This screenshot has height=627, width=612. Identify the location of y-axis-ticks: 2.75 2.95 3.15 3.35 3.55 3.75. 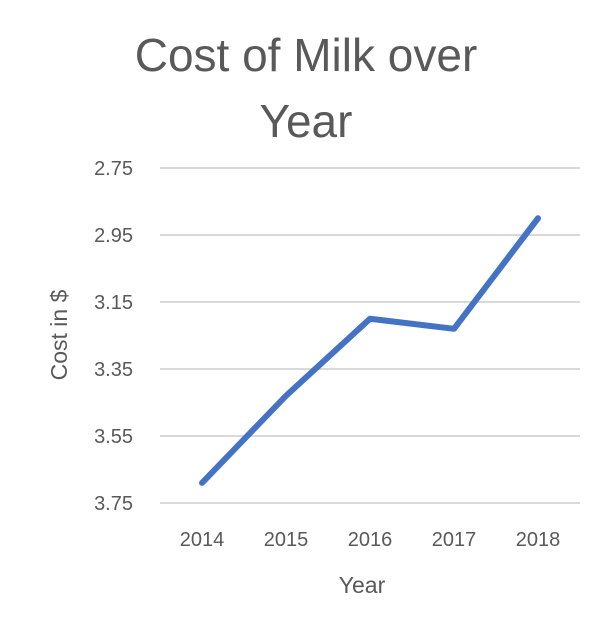
(113, 336).